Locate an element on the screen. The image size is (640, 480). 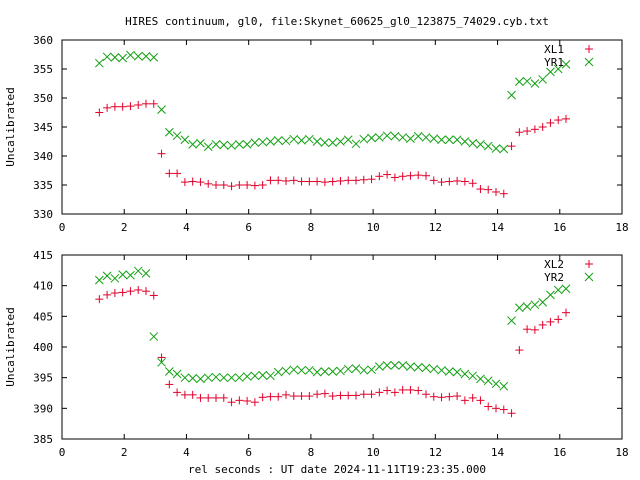
legend-marker is located at coordinates (589, 277).